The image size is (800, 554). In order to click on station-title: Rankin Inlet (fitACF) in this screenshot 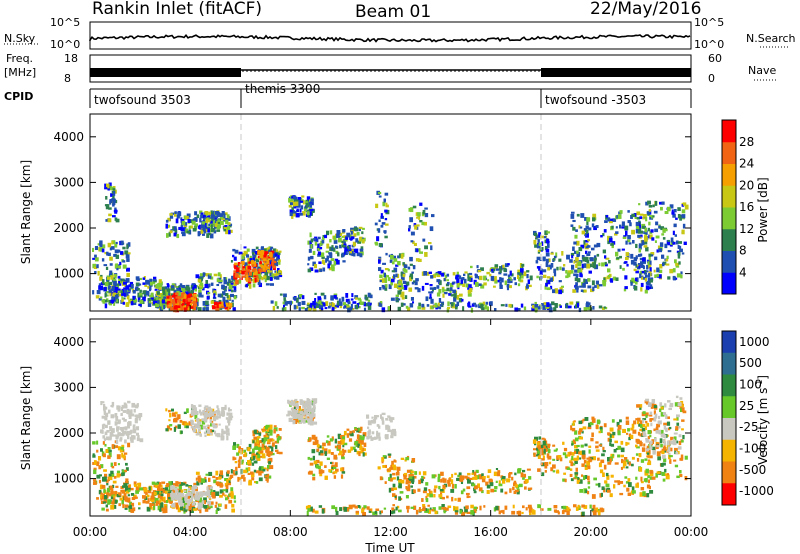, I will do `click(177, 9)`.